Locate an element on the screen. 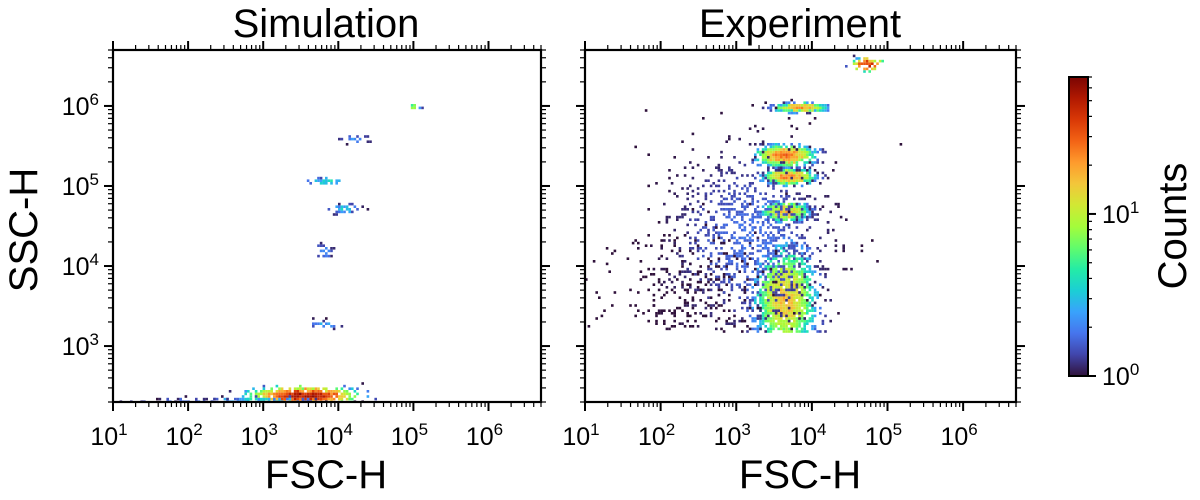  x-tick-label: 106 is located at coordinates (484, 435).